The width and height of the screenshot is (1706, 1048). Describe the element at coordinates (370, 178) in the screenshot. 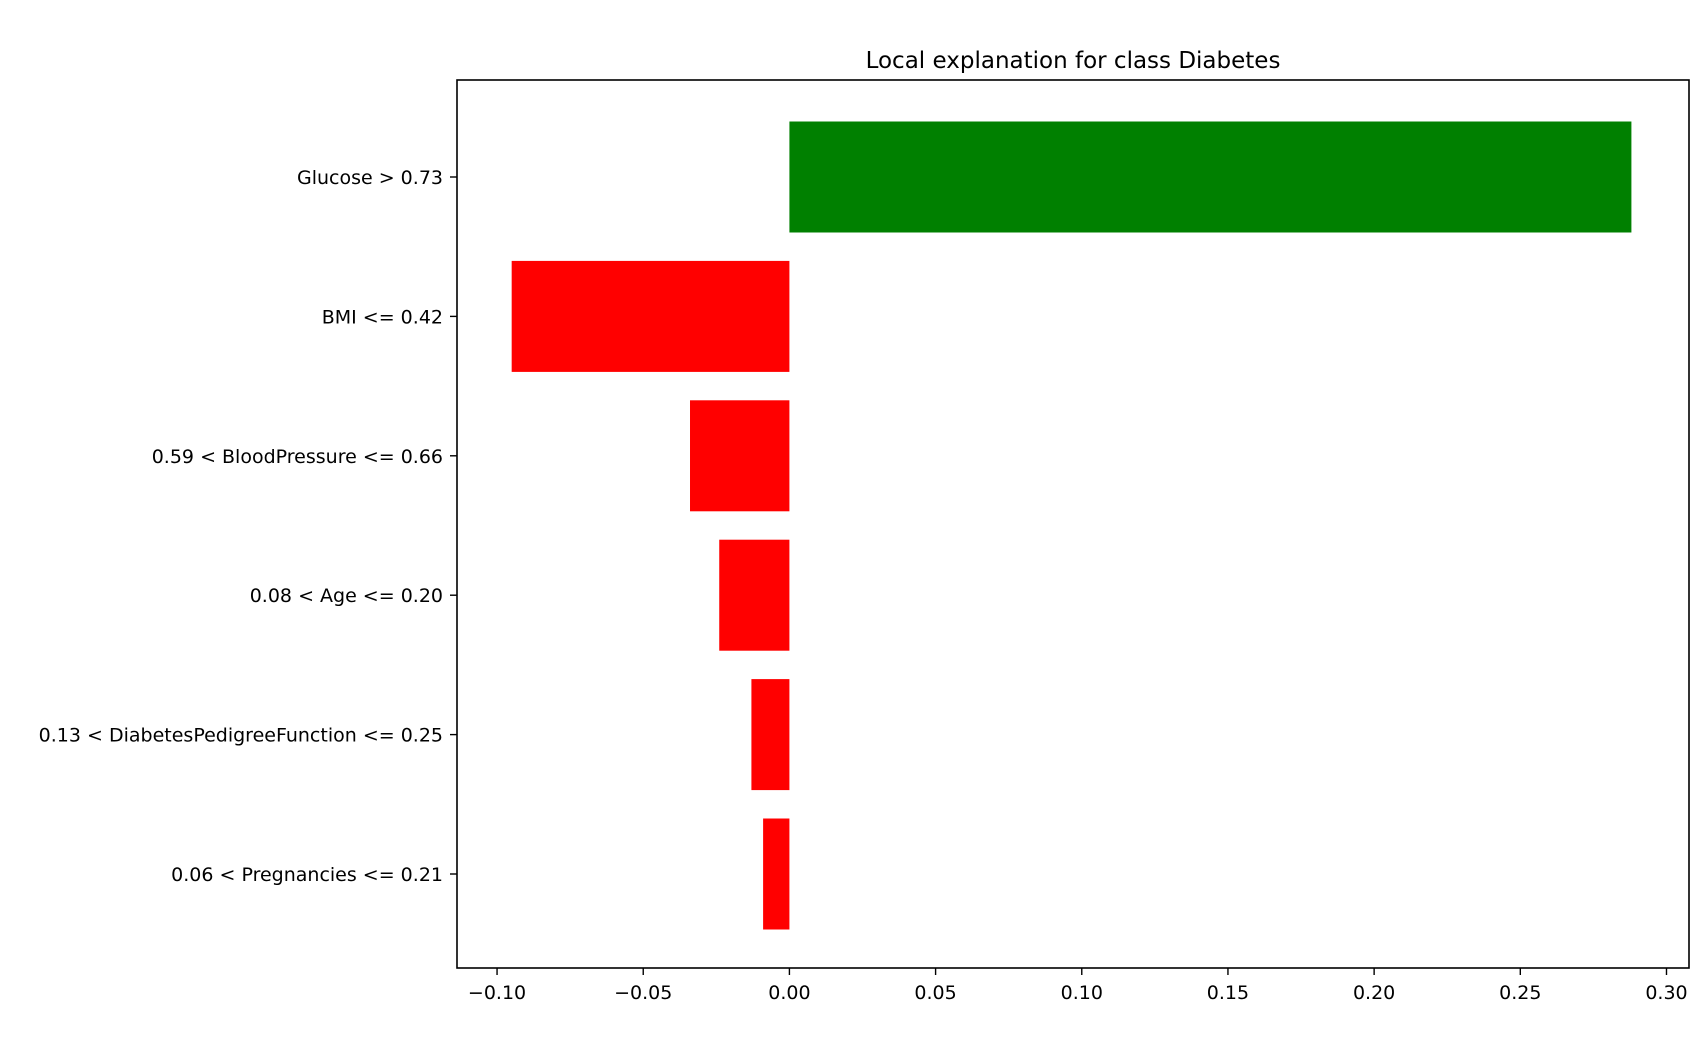

I see `y-tick-label-0: Glucose > 0.73` at that location.